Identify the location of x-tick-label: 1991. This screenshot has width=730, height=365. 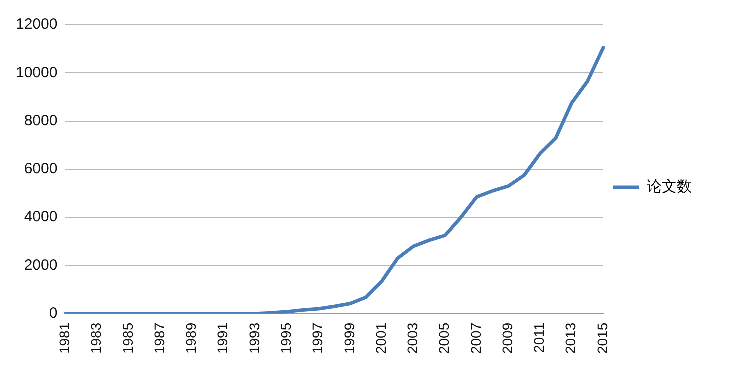
(222, 338).